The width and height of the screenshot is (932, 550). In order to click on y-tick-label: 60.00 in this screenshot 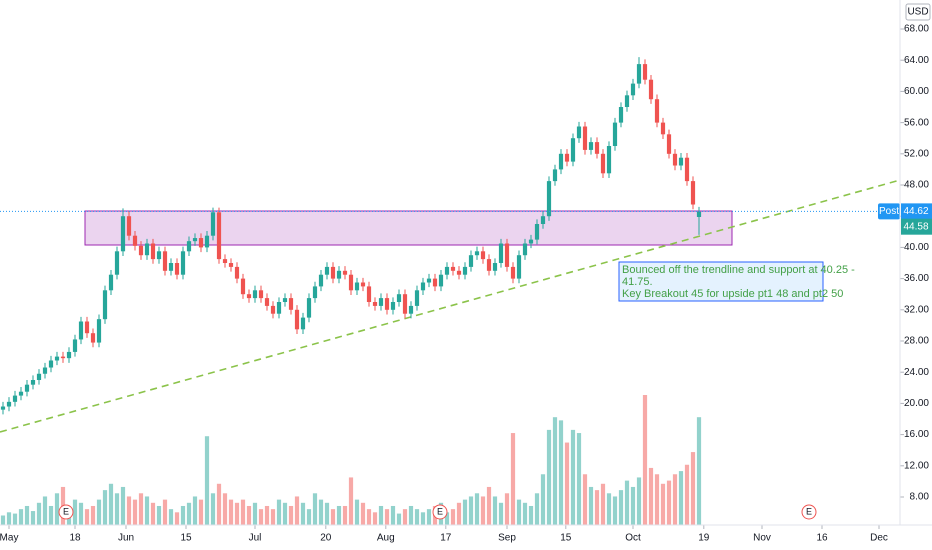, I will do `click(916, 91)`.